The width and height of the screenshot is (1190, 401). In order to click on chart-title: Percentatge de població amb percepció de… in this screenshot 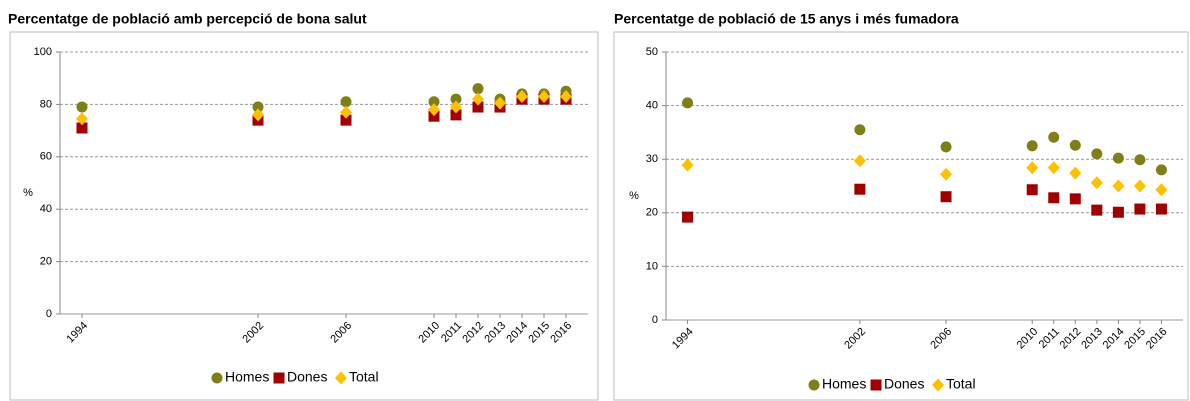, I will do `click(187, 19)`.